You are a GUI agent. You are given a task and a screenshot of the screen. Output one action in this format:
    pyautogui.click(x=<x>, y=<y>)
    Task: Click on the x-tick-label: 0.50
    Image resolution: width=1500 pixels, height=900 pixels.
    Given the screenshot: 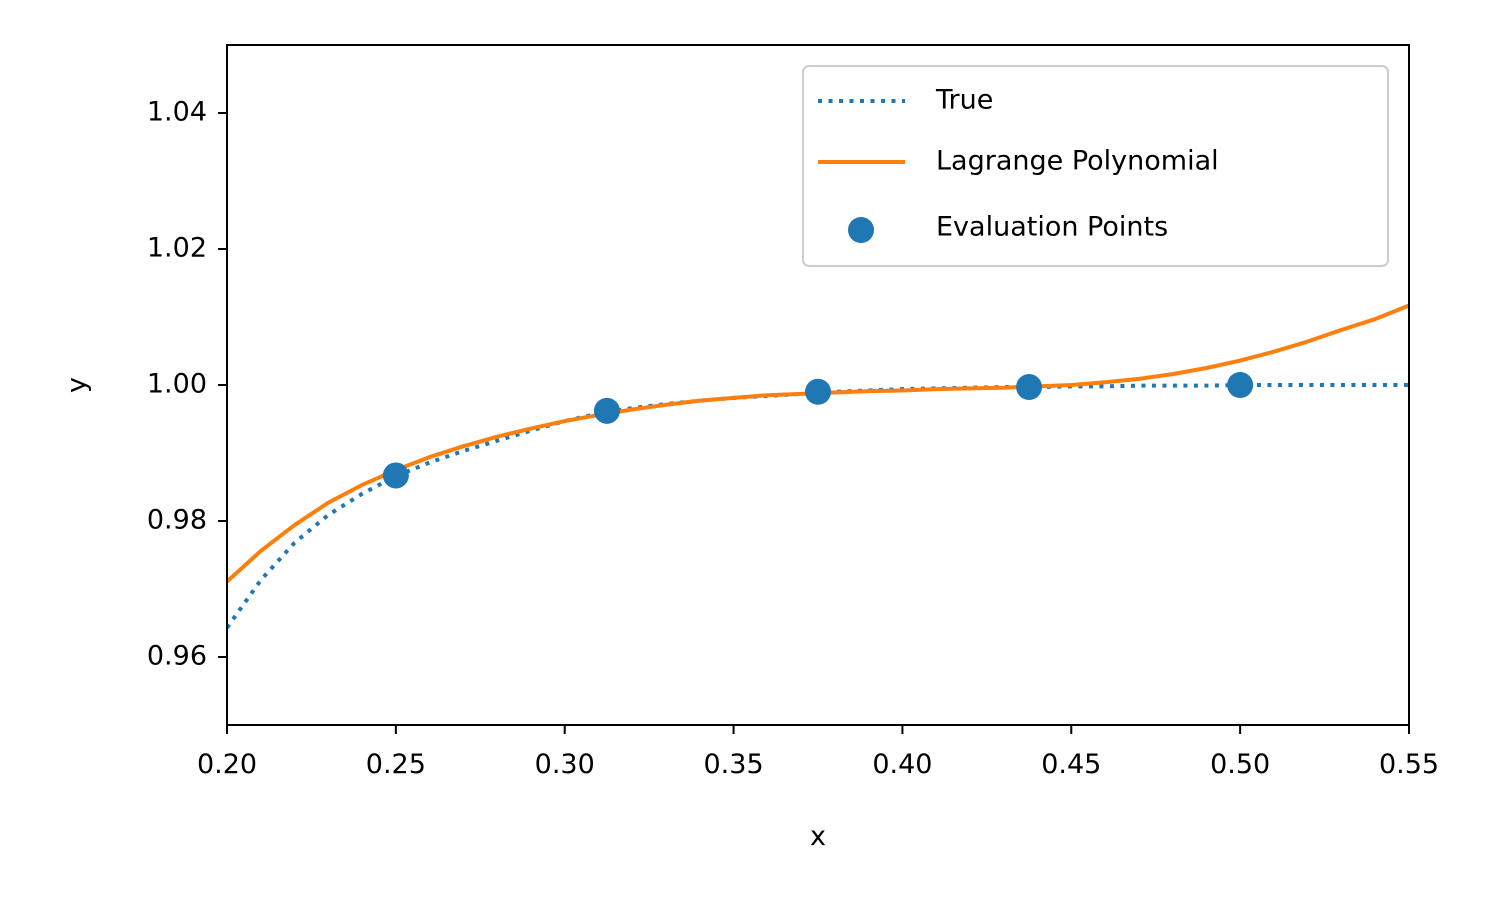 What is the action you would take?
    pyautogui.click(x=1240, y=764)
    